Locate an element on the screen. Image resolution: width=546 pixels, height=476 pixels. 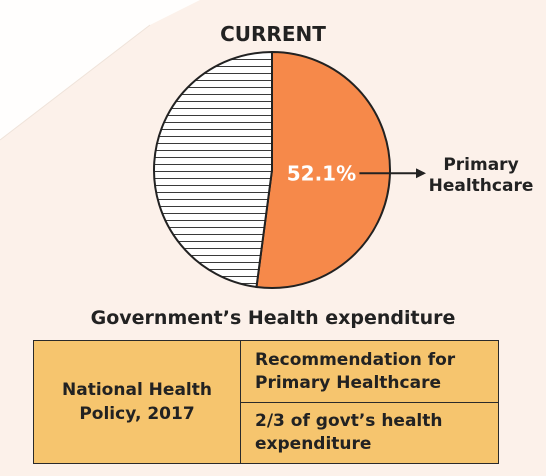
table-cell-policy: National Health Policy, 2017 is located at coordinates (137, 402).